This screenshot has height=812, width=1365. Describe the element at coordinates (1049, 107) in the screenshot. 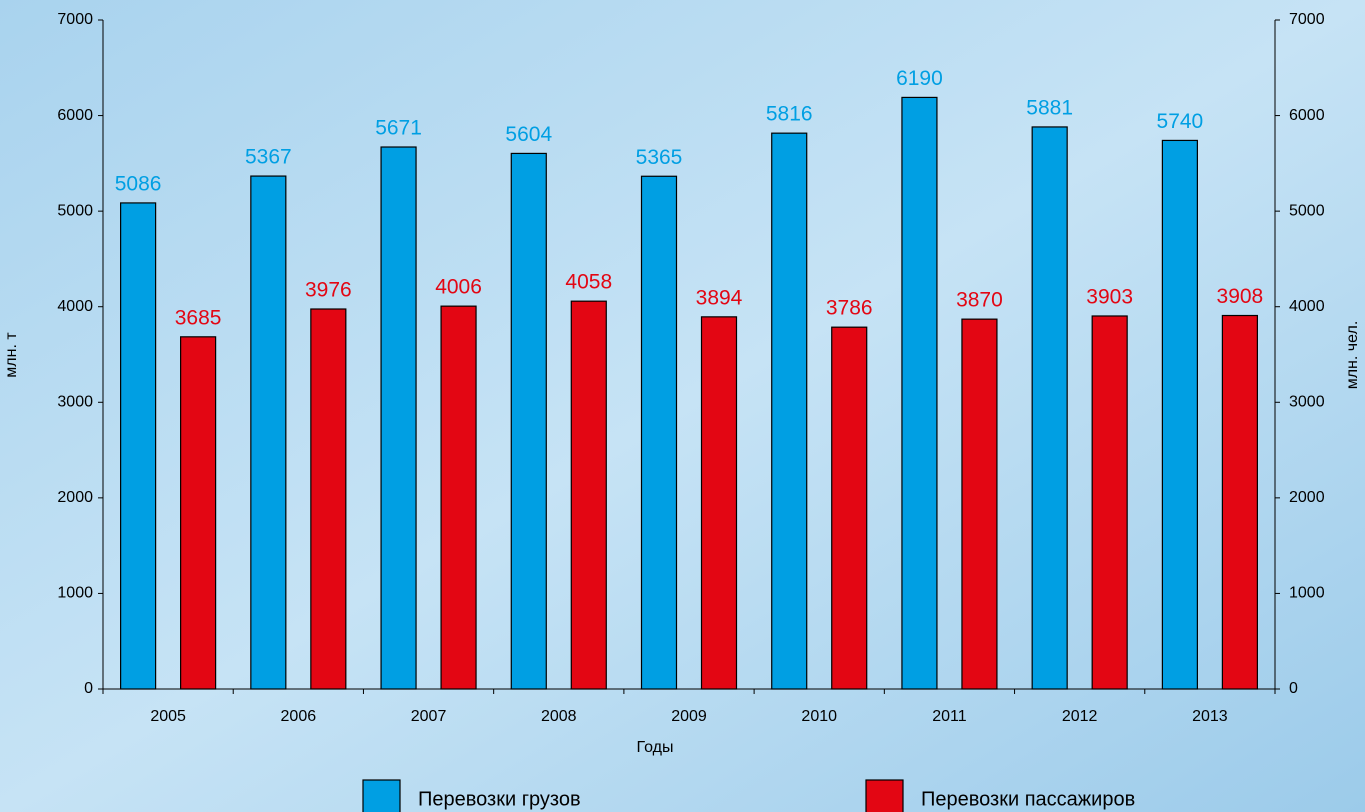

I see `value-label: 5881` at that location.